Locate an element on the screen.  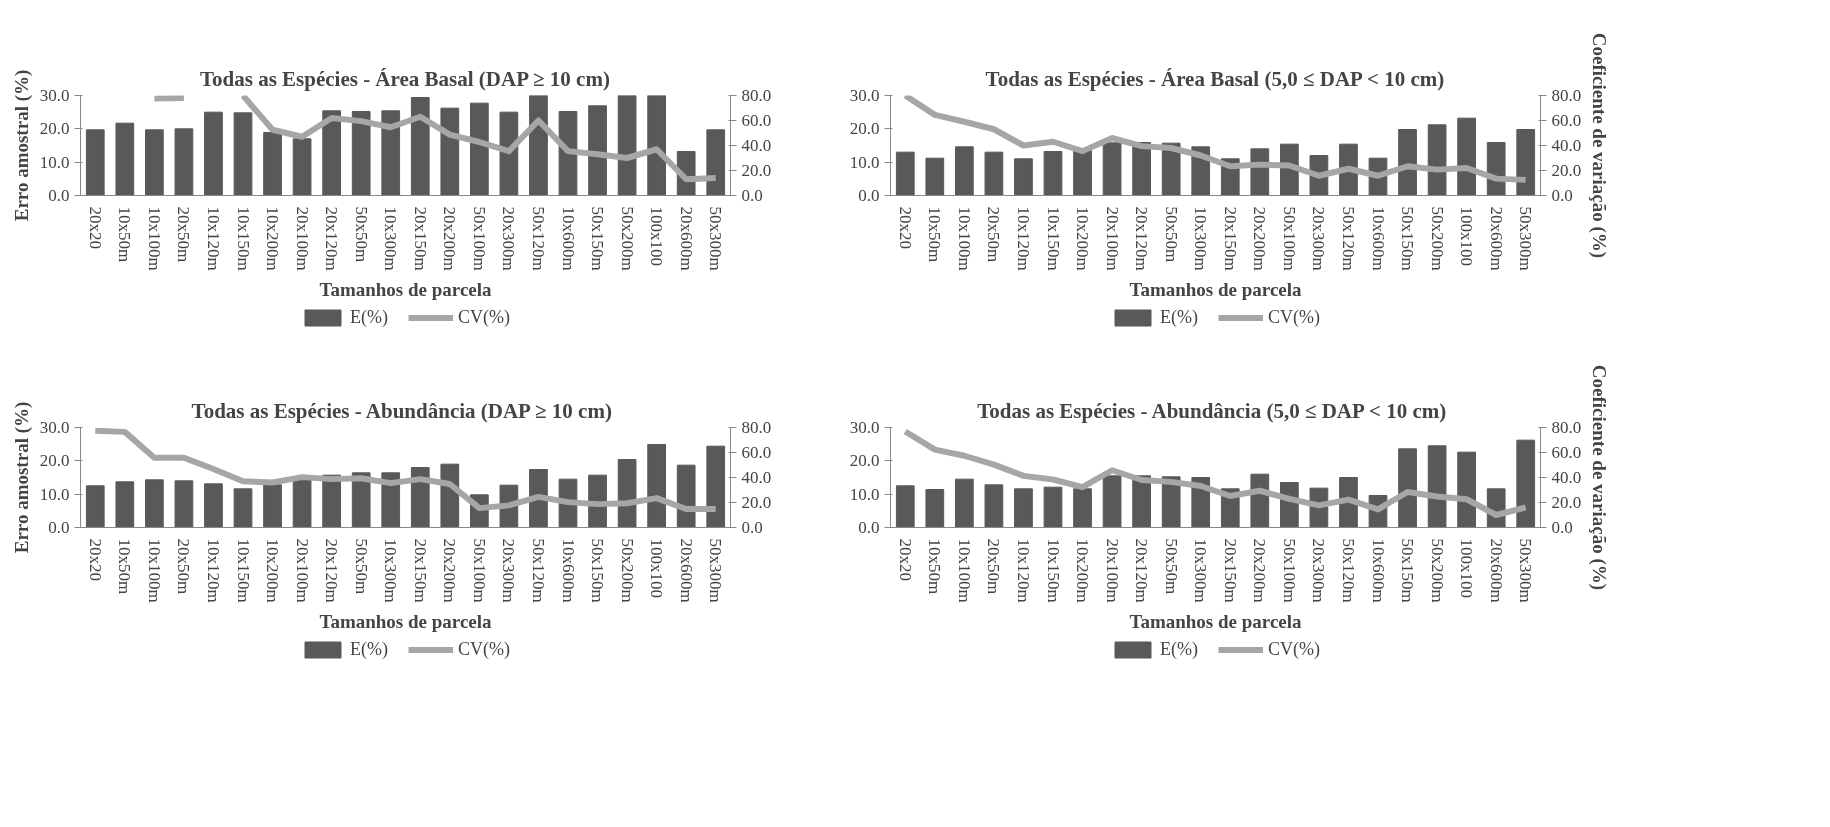
chart-title: Todas as Espécies - Área Basal (5,0 ≤ DAP < 10 cm) is located at coordinates (1215, 78).